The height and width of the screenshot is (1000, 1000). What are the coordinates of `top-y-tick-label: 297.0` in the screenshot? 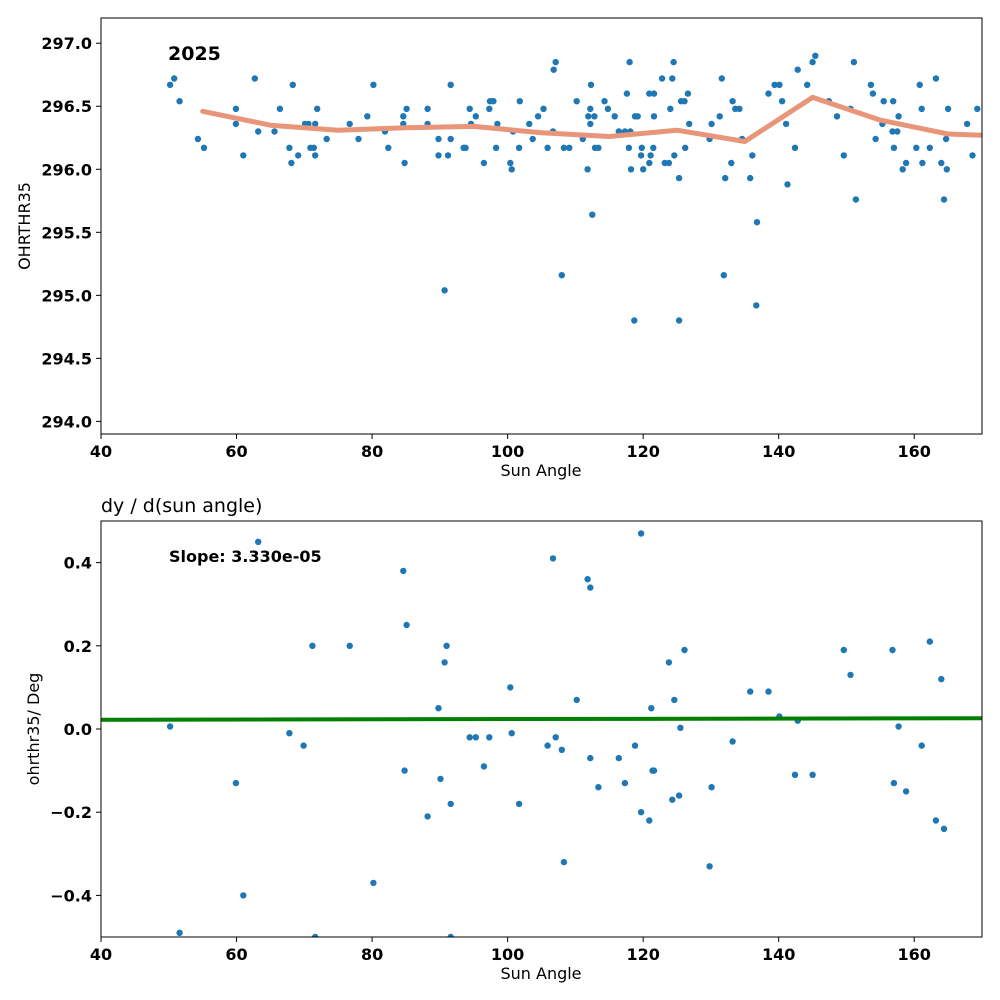 It's located at (66, 43).